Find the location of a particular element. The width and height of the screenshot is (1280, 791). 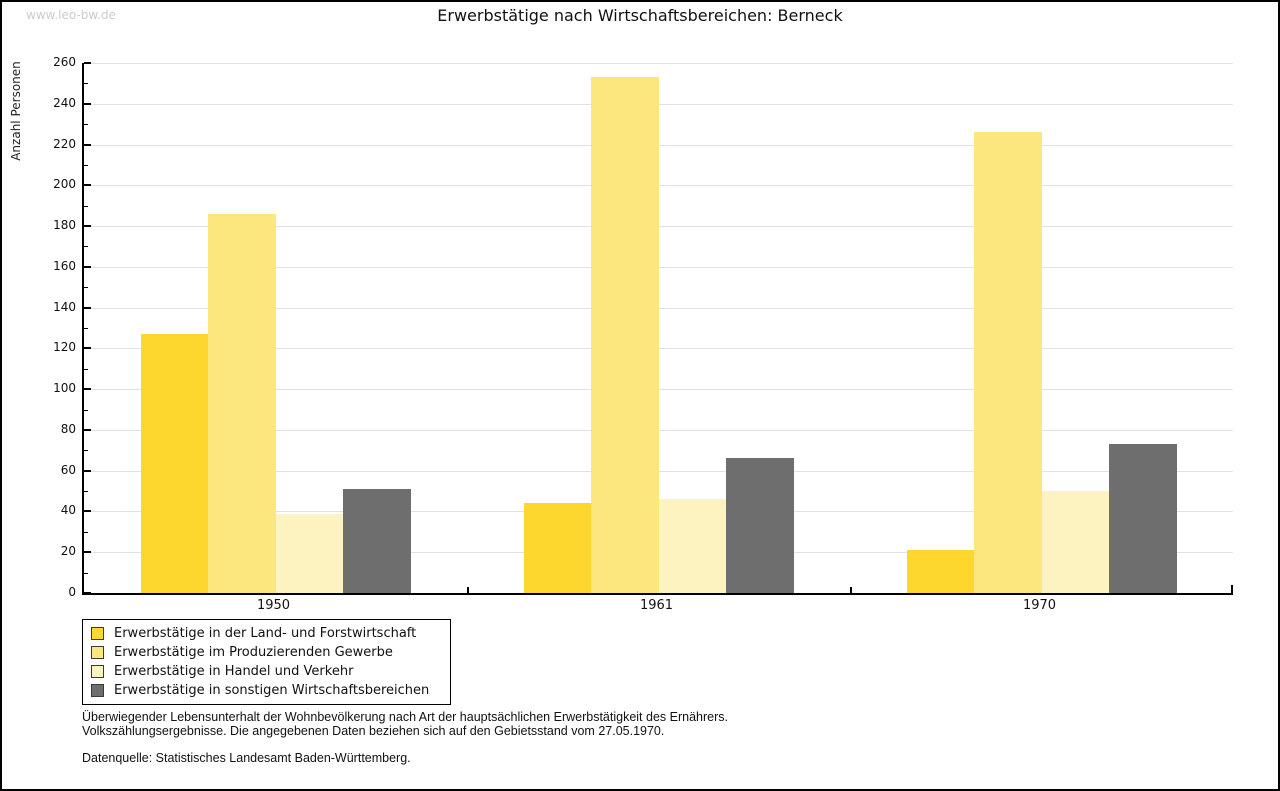

bar-1961-series3 is located at coordinates (692, 546).